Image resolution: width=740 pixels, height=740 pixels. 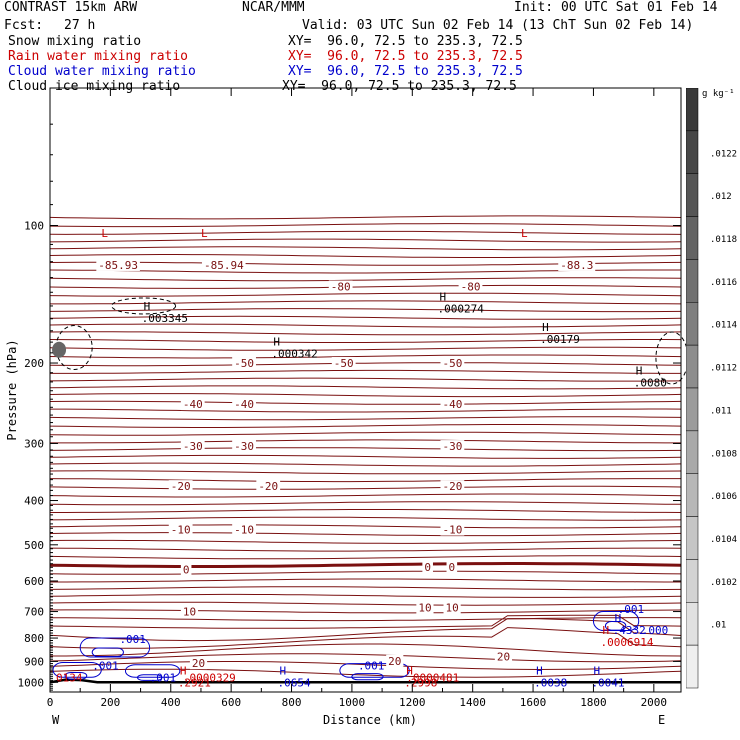 I want to click on extremum-value: .003345, so click(x=165, y=318).